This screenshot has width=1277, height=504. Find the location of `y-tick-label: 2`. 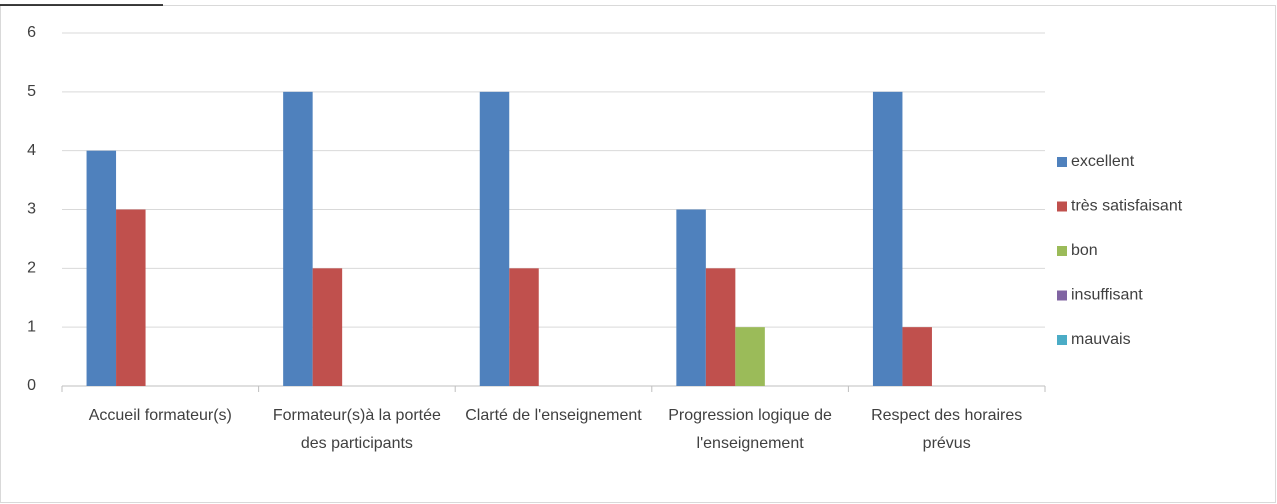

y-tick-label: 2 is located at coordinates (31, 268).